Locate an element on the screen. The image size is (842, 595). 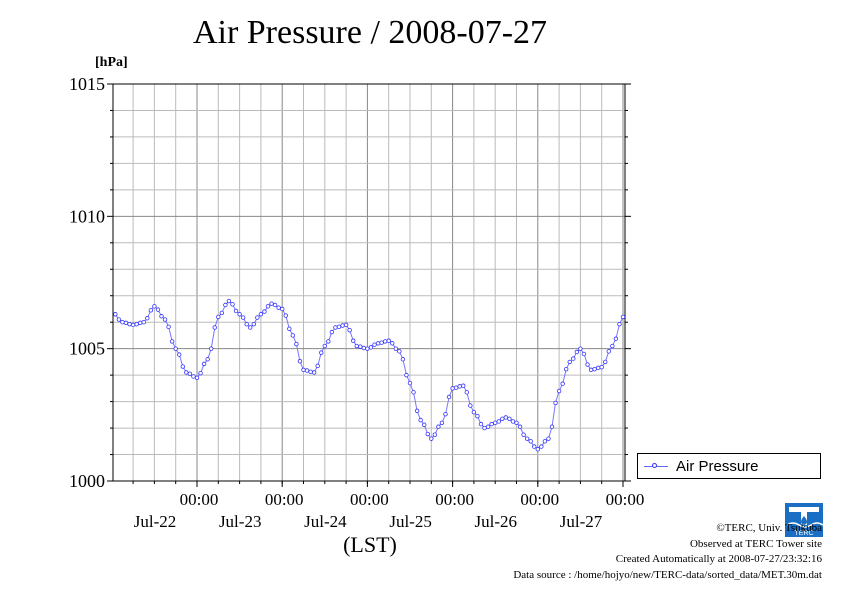
x-tick-date-label: Jul-25 is located at coordinates (410, 521).